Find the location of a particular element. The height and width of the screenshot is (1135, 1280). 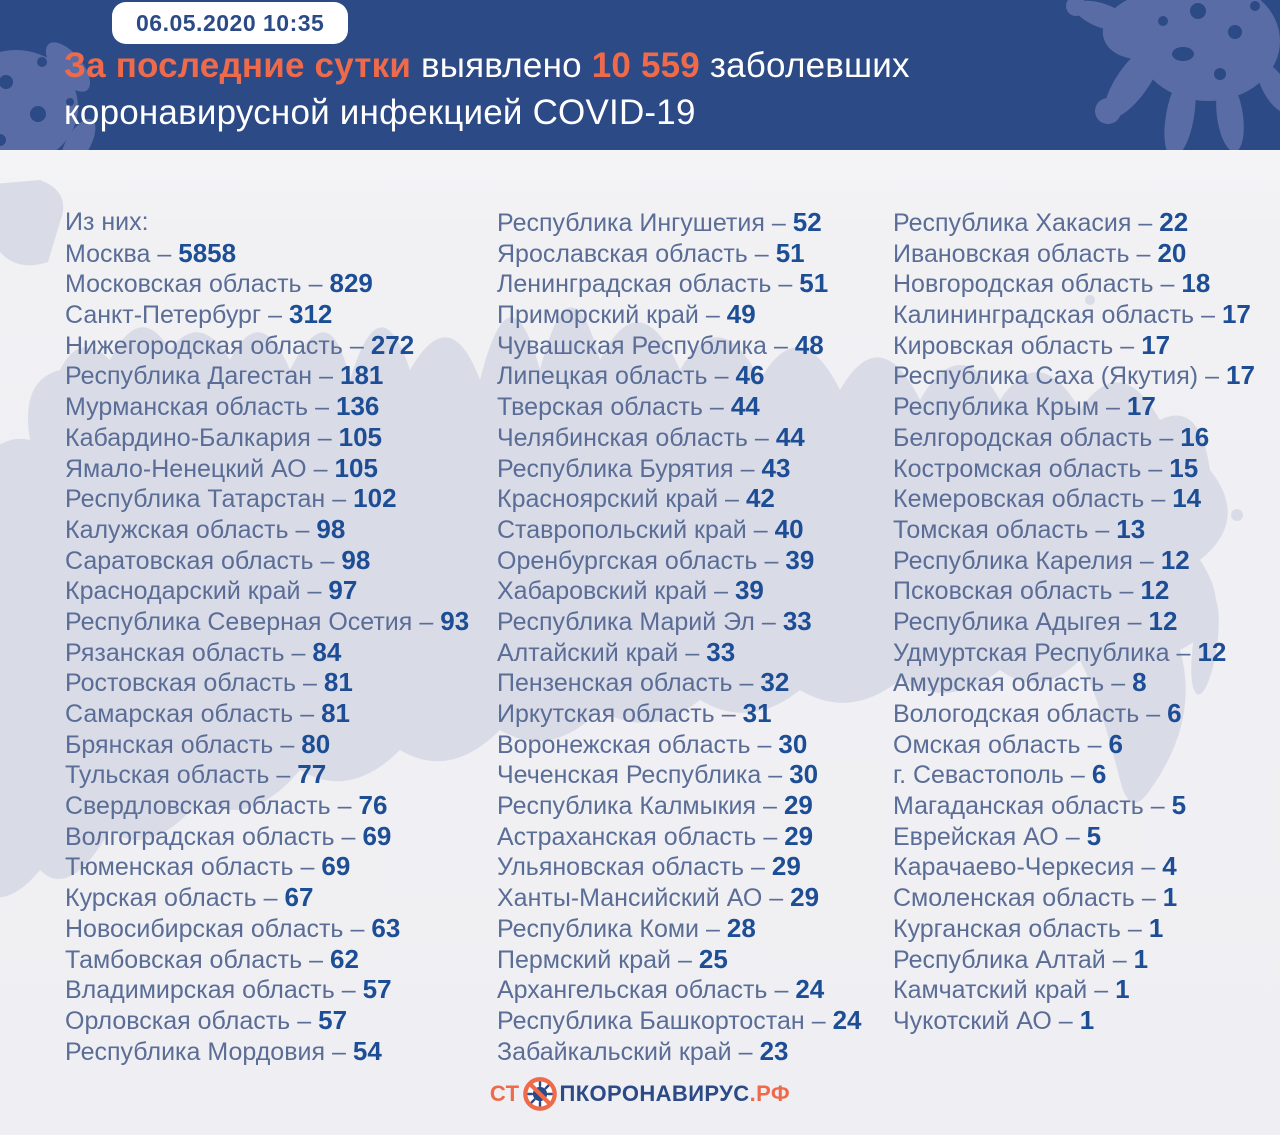

region-row: Тамбовская область –62 is located at coordinates (285, 959).